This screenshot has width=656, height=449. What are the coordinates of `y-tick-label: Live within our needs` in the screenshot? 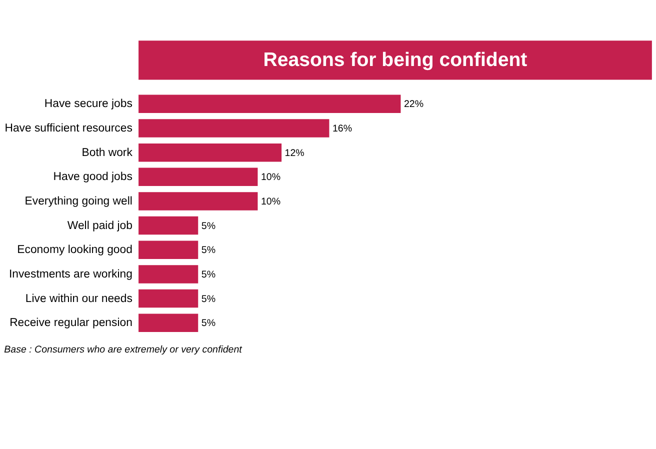 It's located at (79, 298).